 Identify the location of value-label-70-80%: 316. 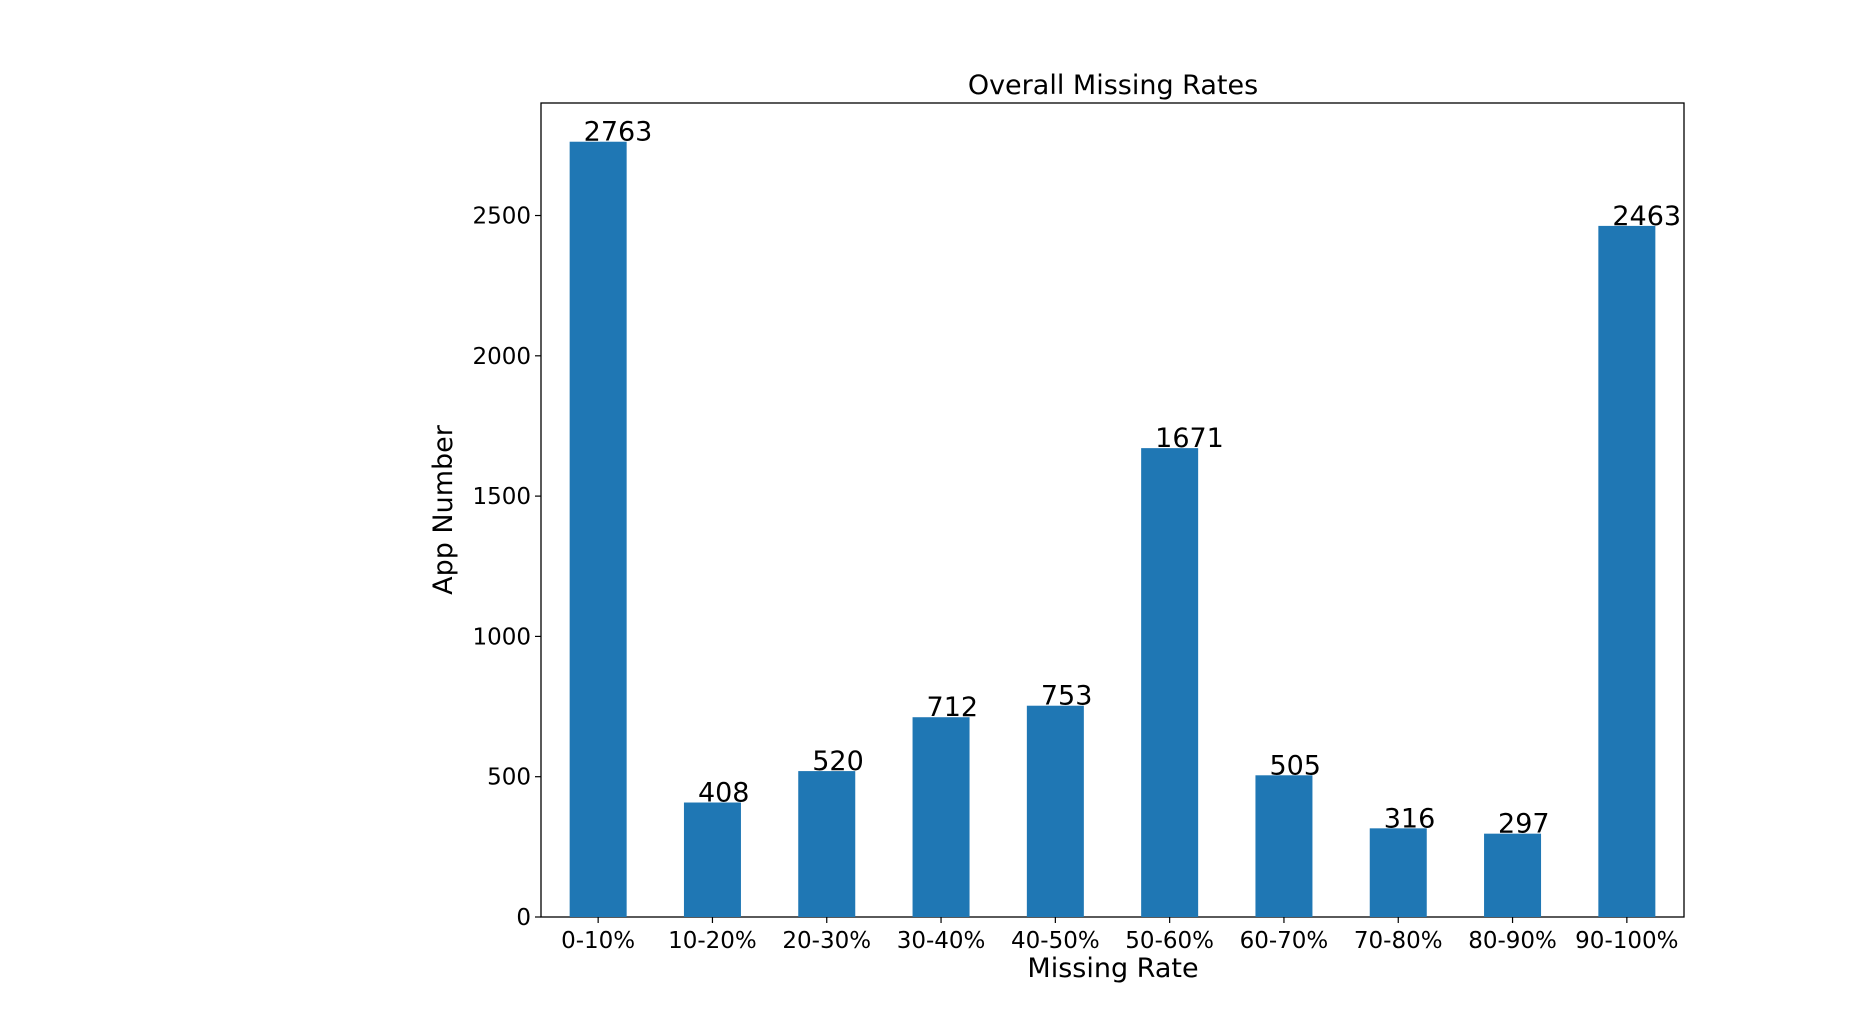
(1410, 818).